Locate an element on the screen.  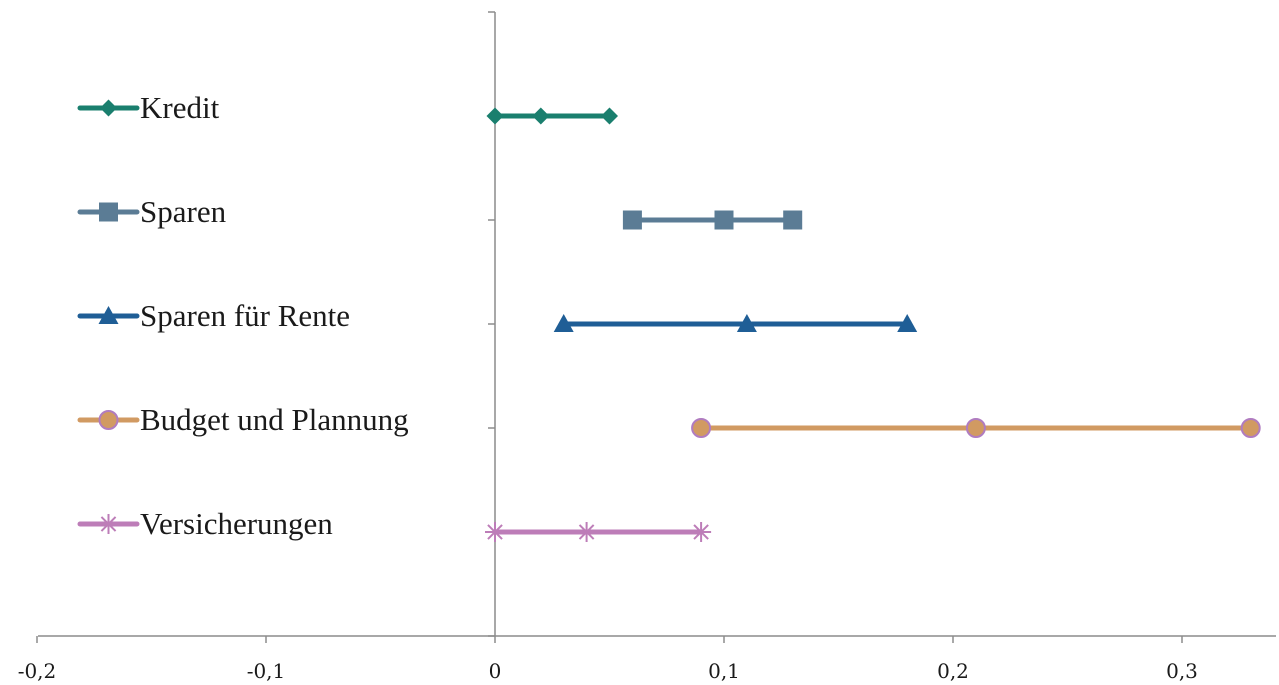
series-versicherungen is located at coordinates (598, 532).